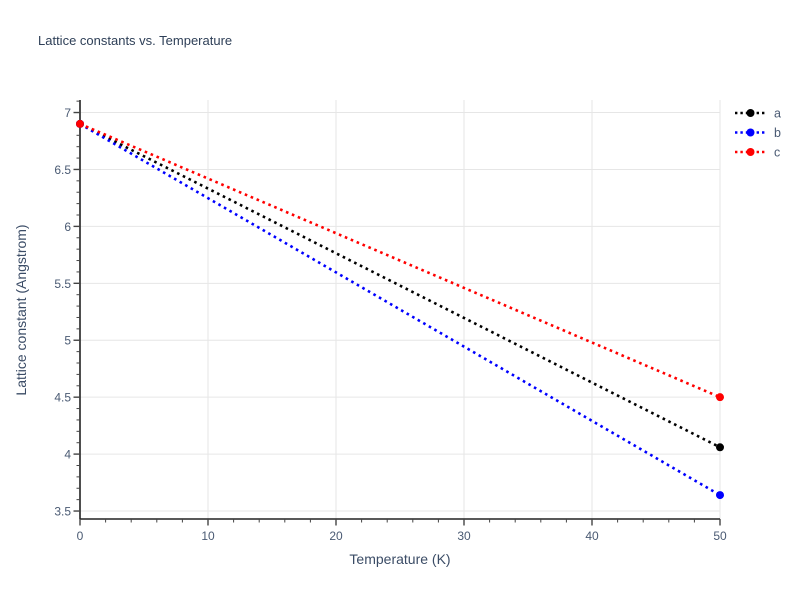 The image size is (800, 600). Describe the element at coordinates (592, 536) in the screenshot. I see `x-tick-label: 40` at that location.